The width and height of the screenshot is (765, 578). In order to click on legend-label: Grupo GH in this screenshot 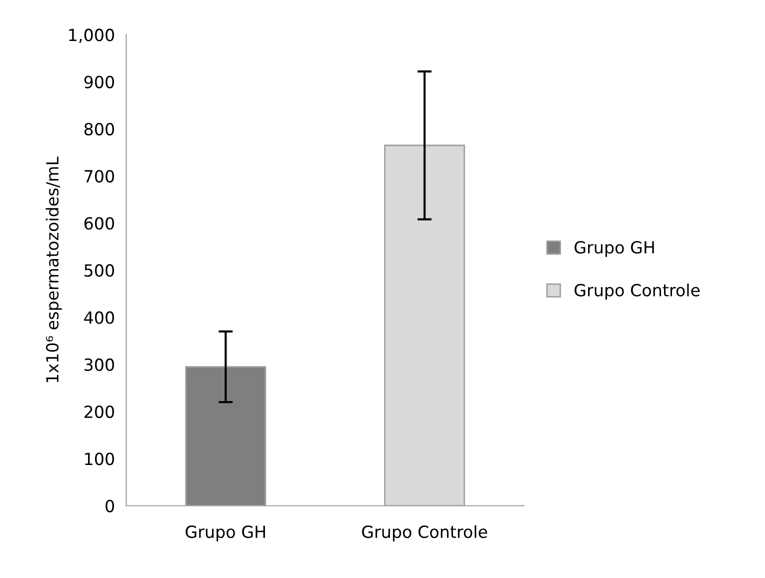, I will do `click(614, 249)`.